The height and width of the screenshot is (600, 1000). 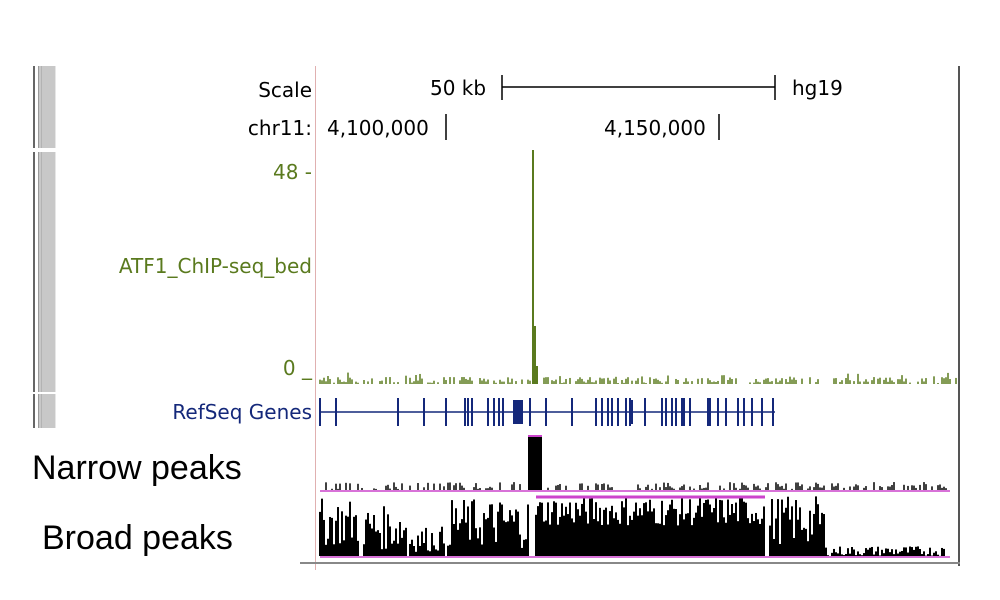 I want to click on ruler-track-button, so click(x=47, y=107).